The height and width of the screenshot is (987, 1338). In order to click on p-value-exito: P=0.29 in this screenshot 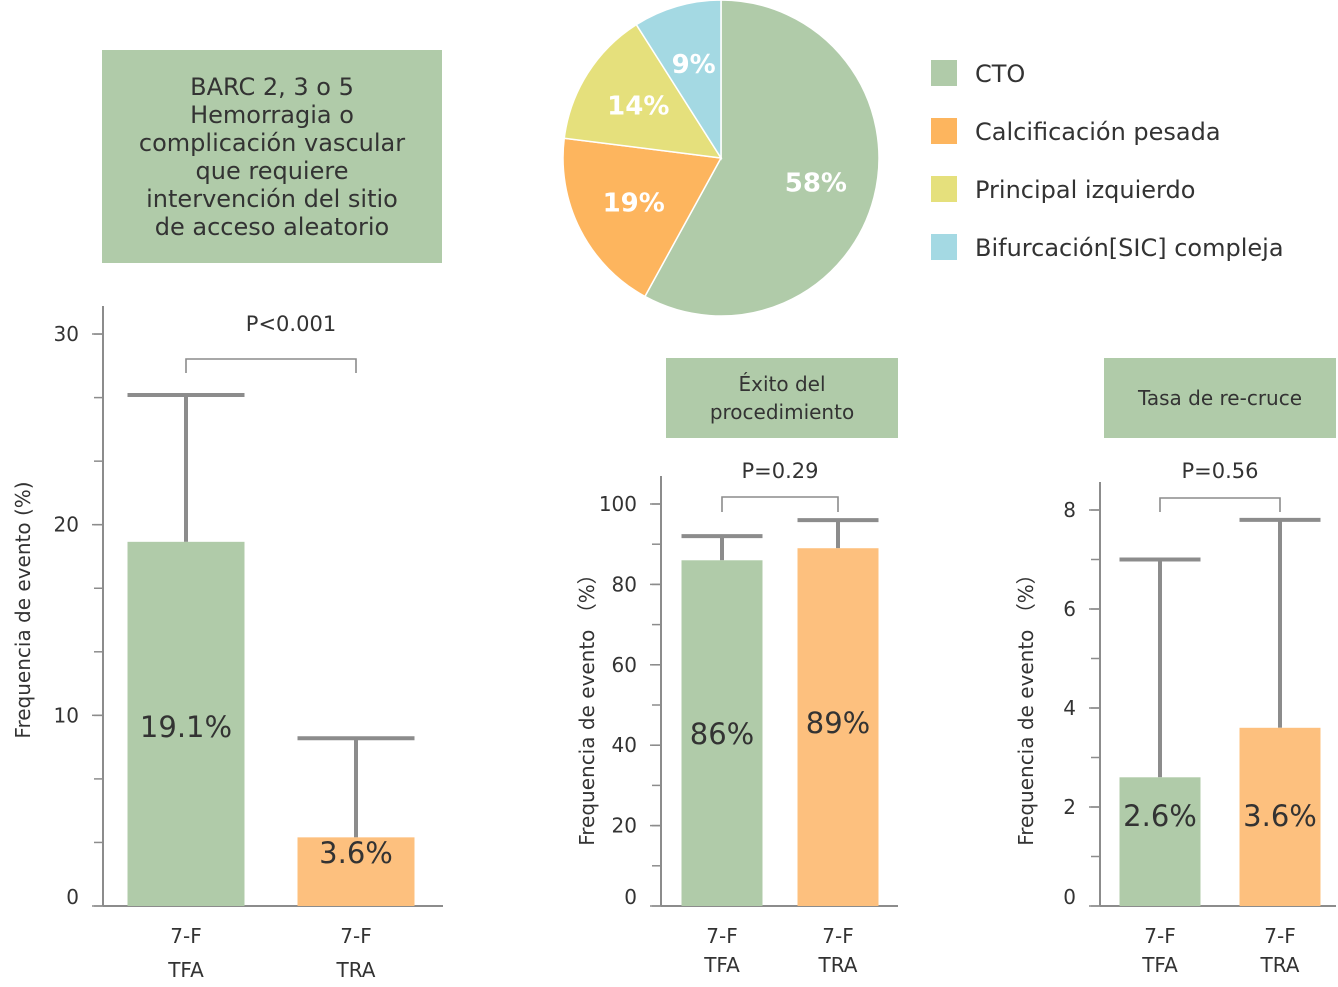, I will do `click(779, 471)`.